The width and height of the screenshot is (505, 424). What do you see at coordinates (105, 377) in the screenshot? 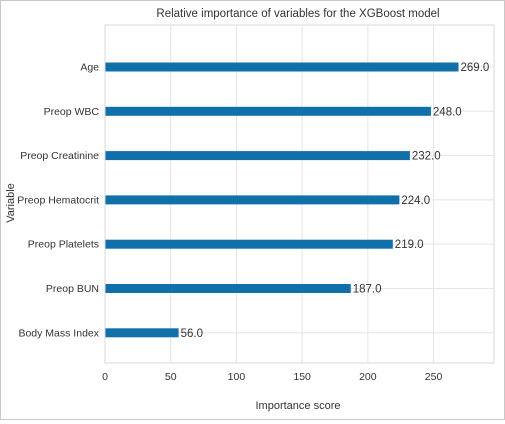
I see `x-tick-label: 0` at bounding box center [105, 377].